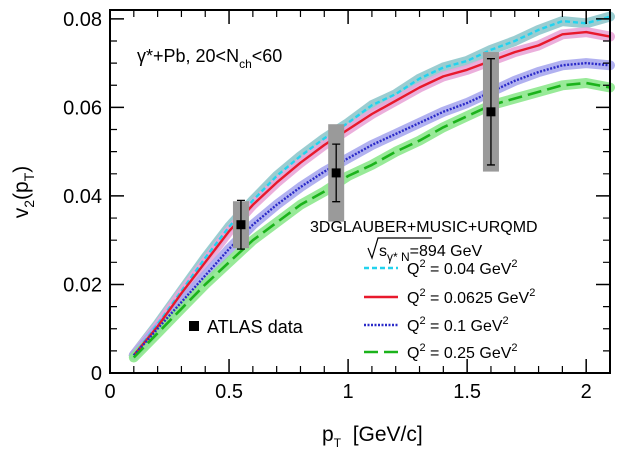  Describe the element at coordinates (372, 436) in the screenshot. I see `x-axis-label: pT [GeV/c]` at that location.